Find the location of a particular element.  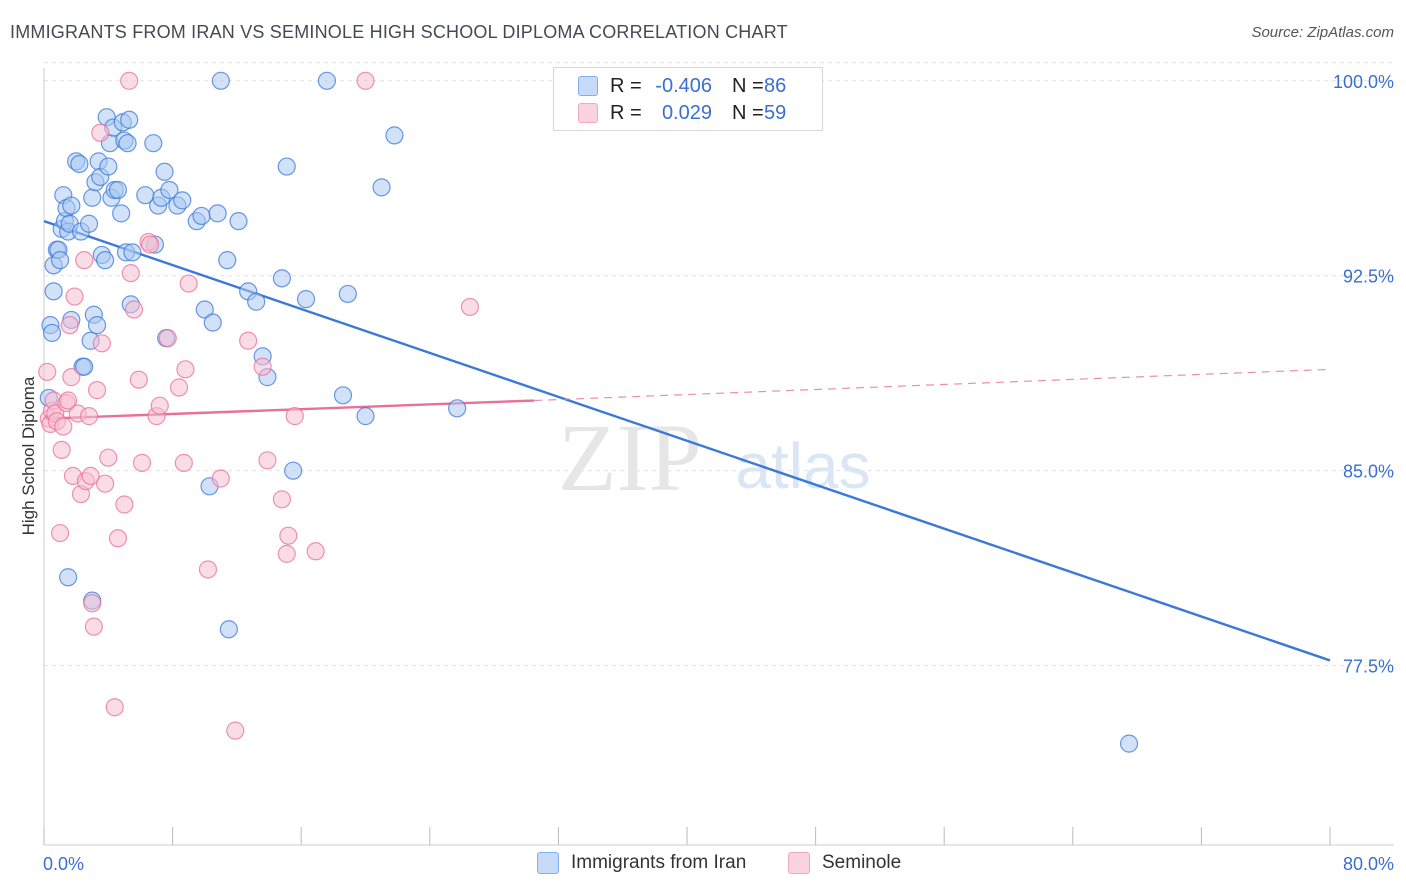

watermark: ZIP atlas is located at coordinates (714, 457).